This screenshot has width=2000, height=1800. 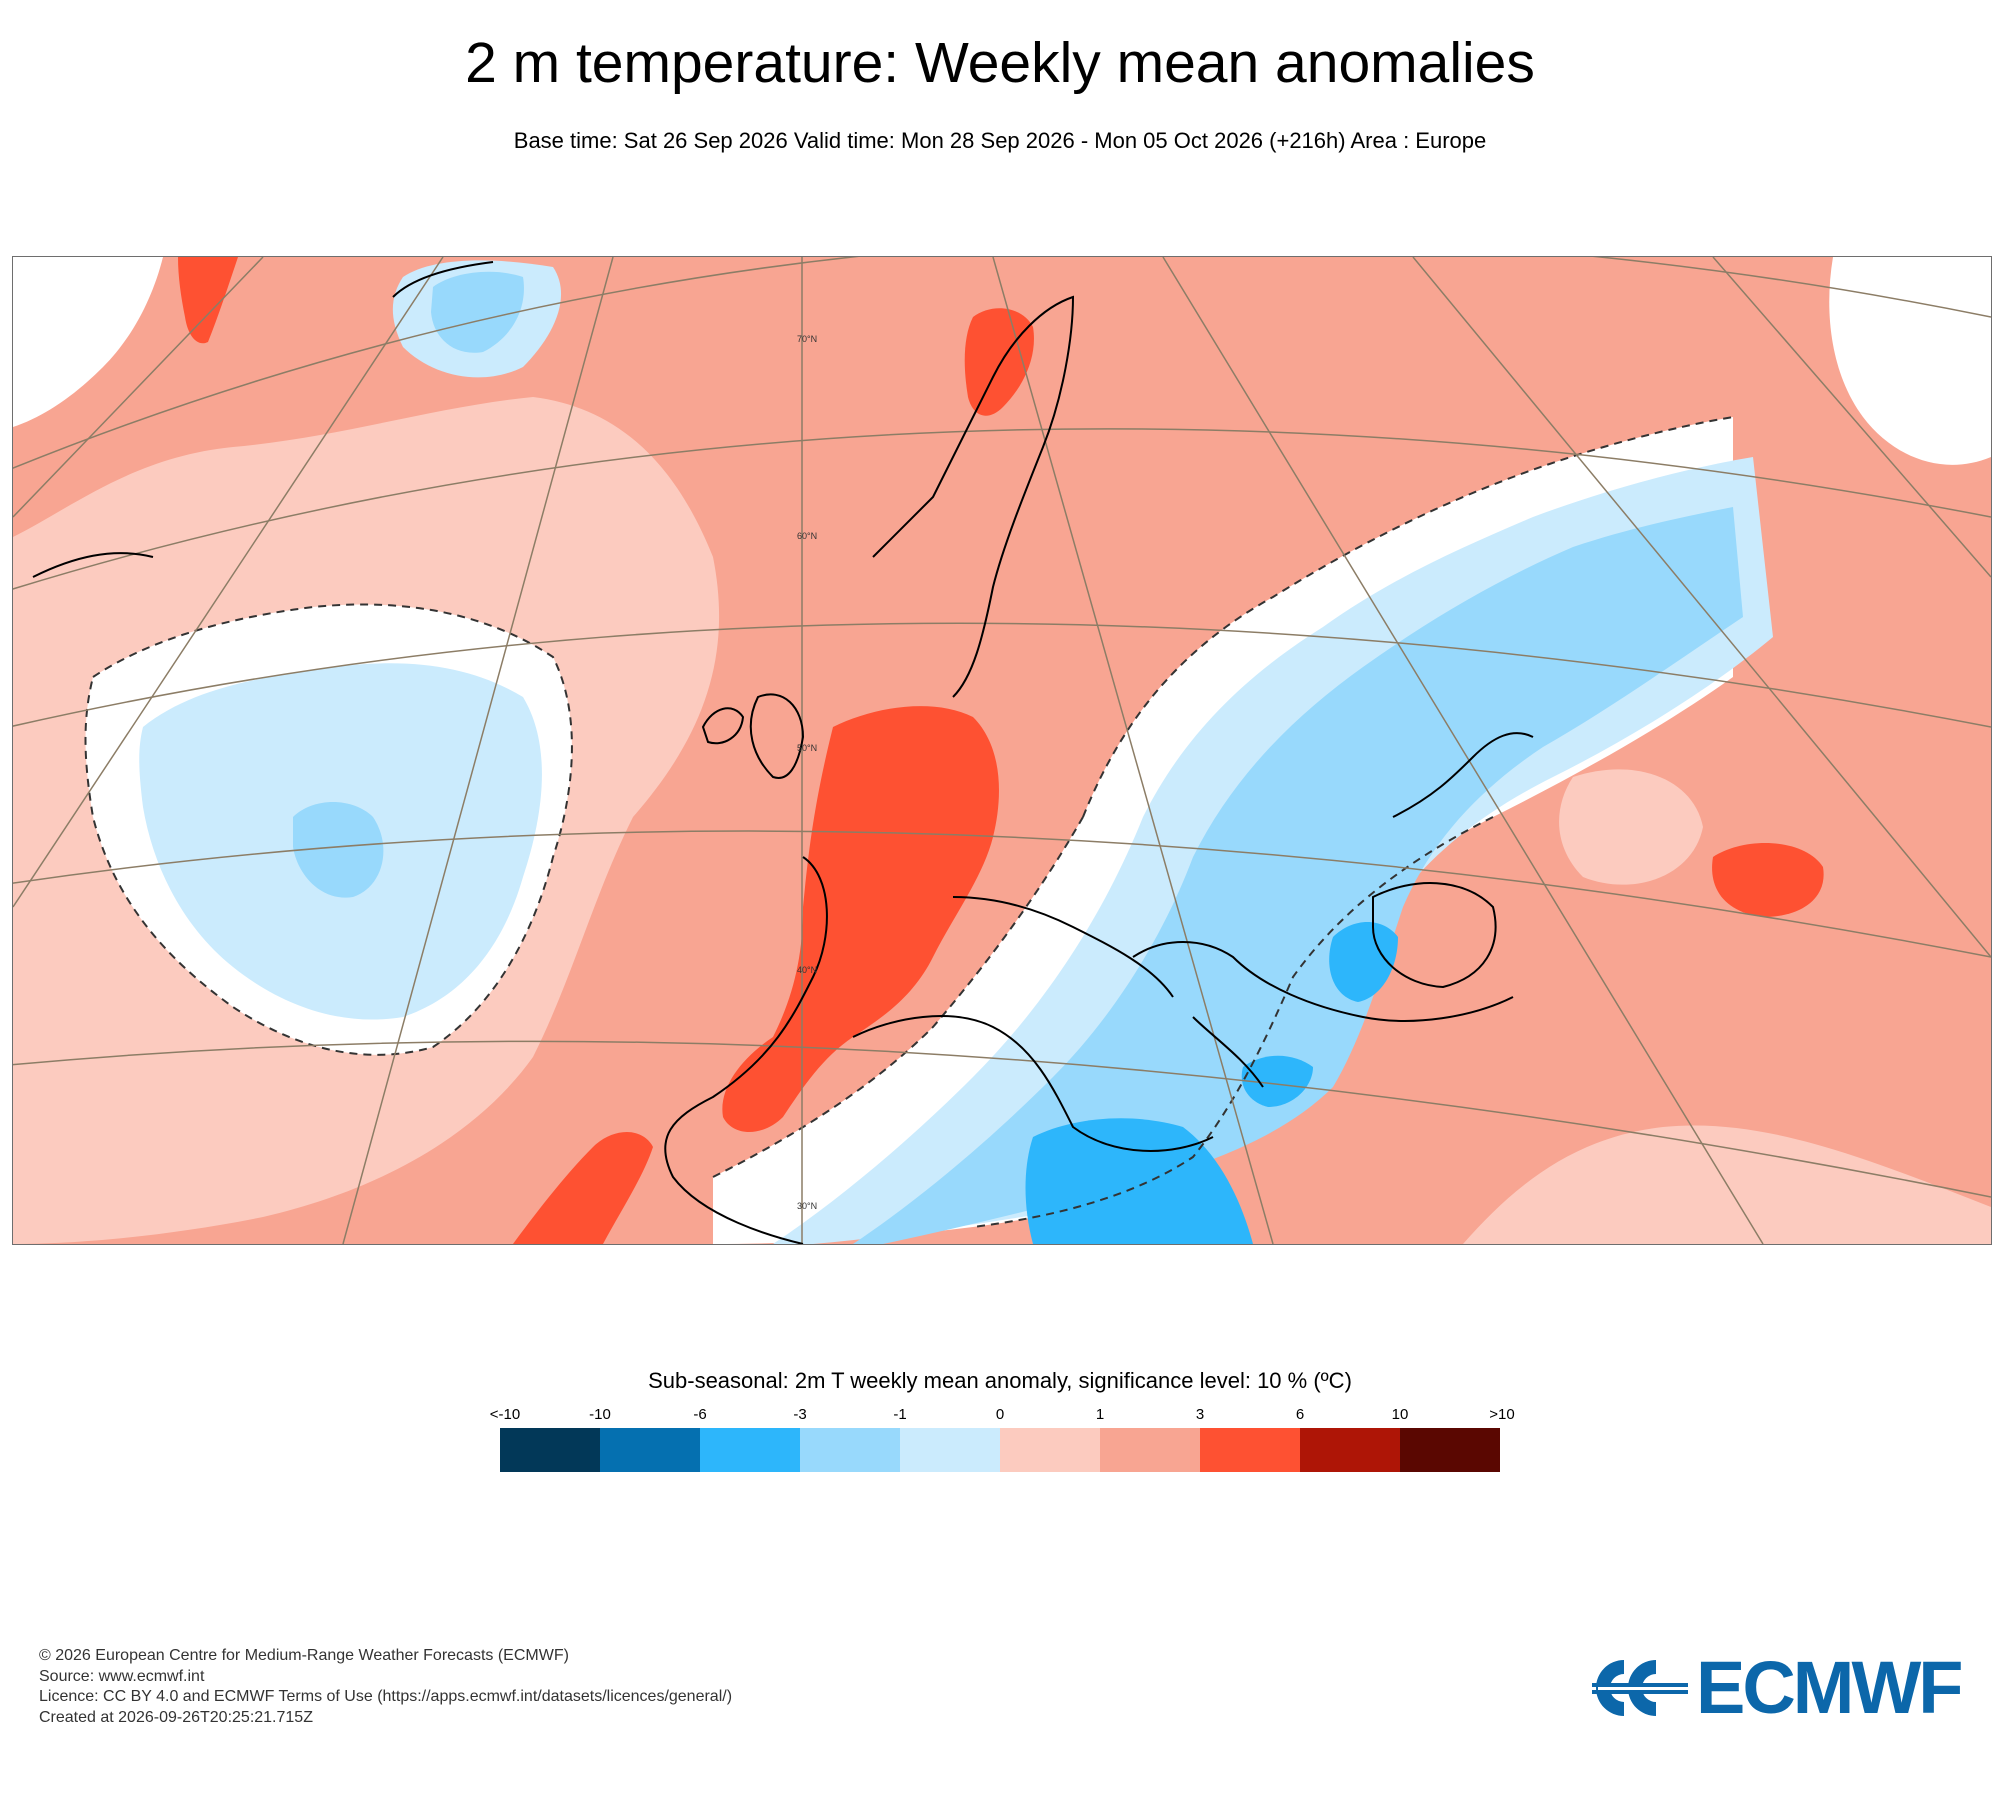 What do you see at coordinates (1400, 1414) in the screenshot?
I see `legend-tick: 10` at bounding box center [1400, 1414].